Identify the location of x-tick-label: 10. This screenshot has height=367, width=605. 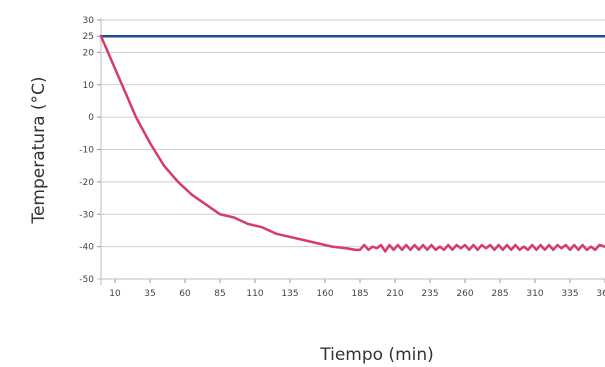
(115, 294).